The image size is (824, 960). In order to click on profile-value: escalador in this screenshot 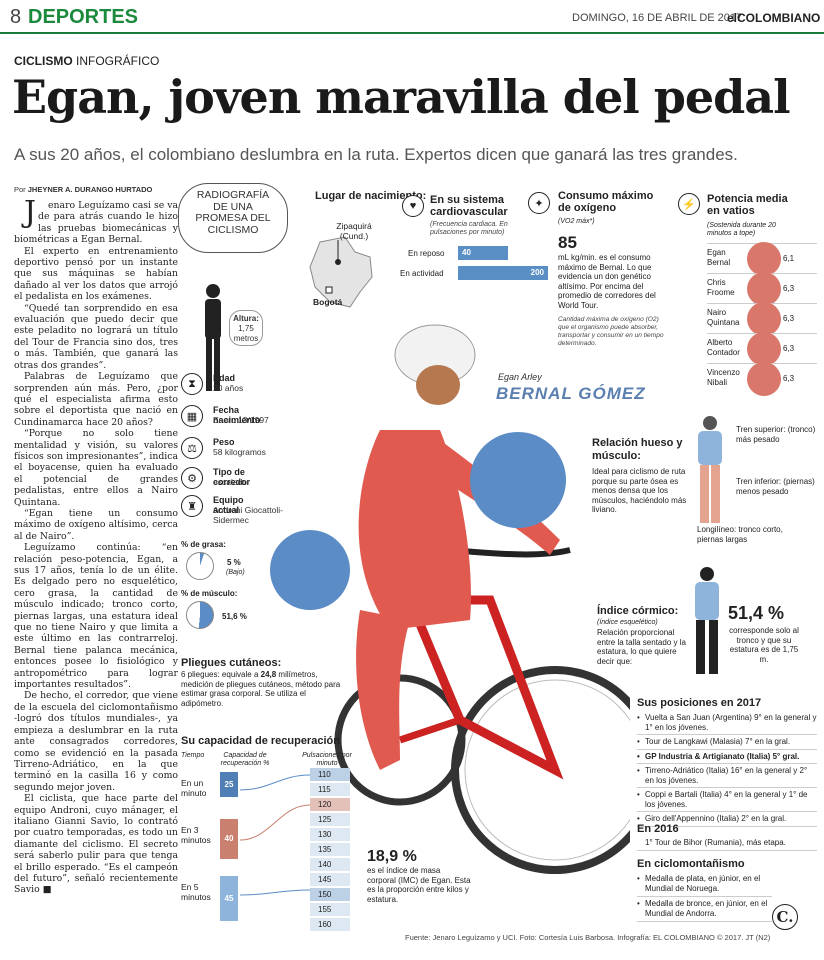, I will do `click(231, 482)`.